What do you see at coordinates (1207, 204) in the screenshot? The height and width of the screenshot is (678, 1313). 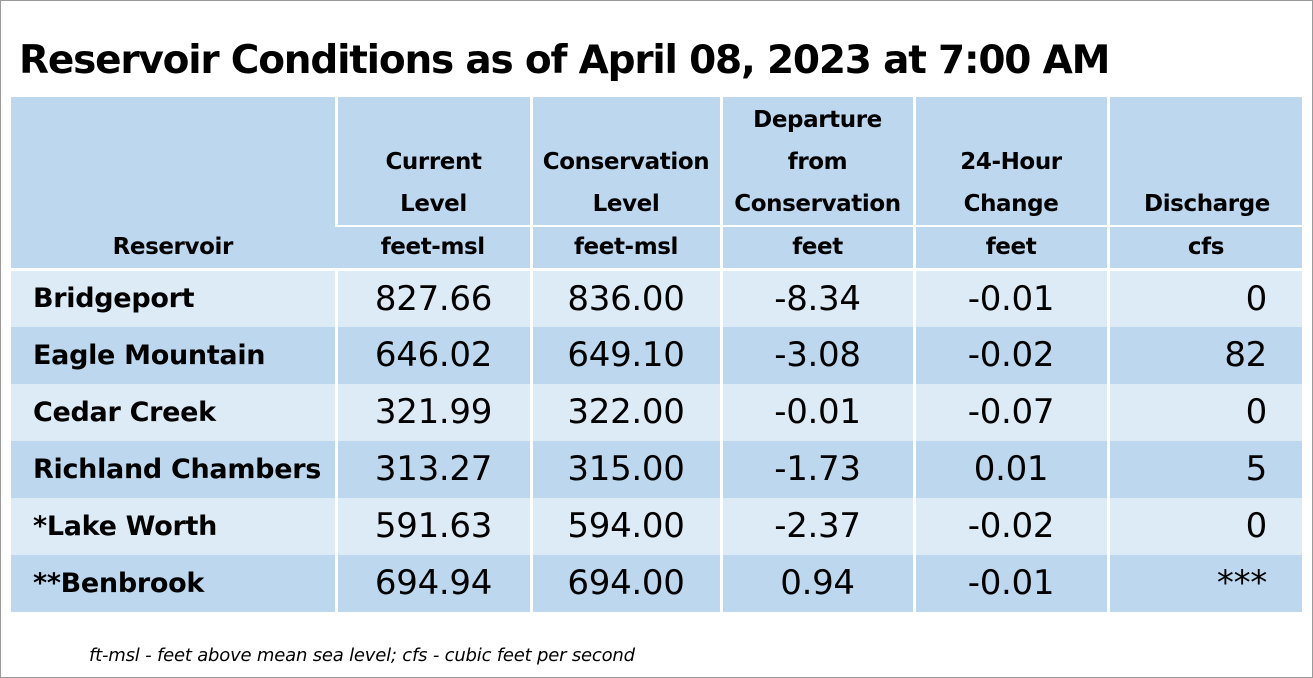 I see `header-line: Discharge` at bounding box center [1207, 204].